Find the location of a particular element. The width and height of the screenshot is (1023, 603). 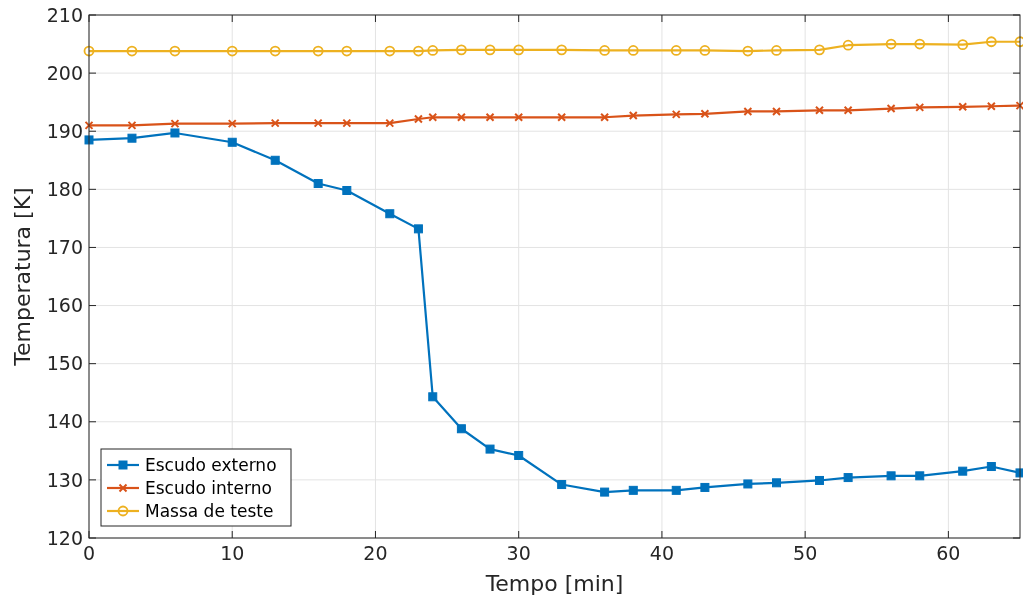

y-tick-label: 130 is located at coordinates (64, 479).